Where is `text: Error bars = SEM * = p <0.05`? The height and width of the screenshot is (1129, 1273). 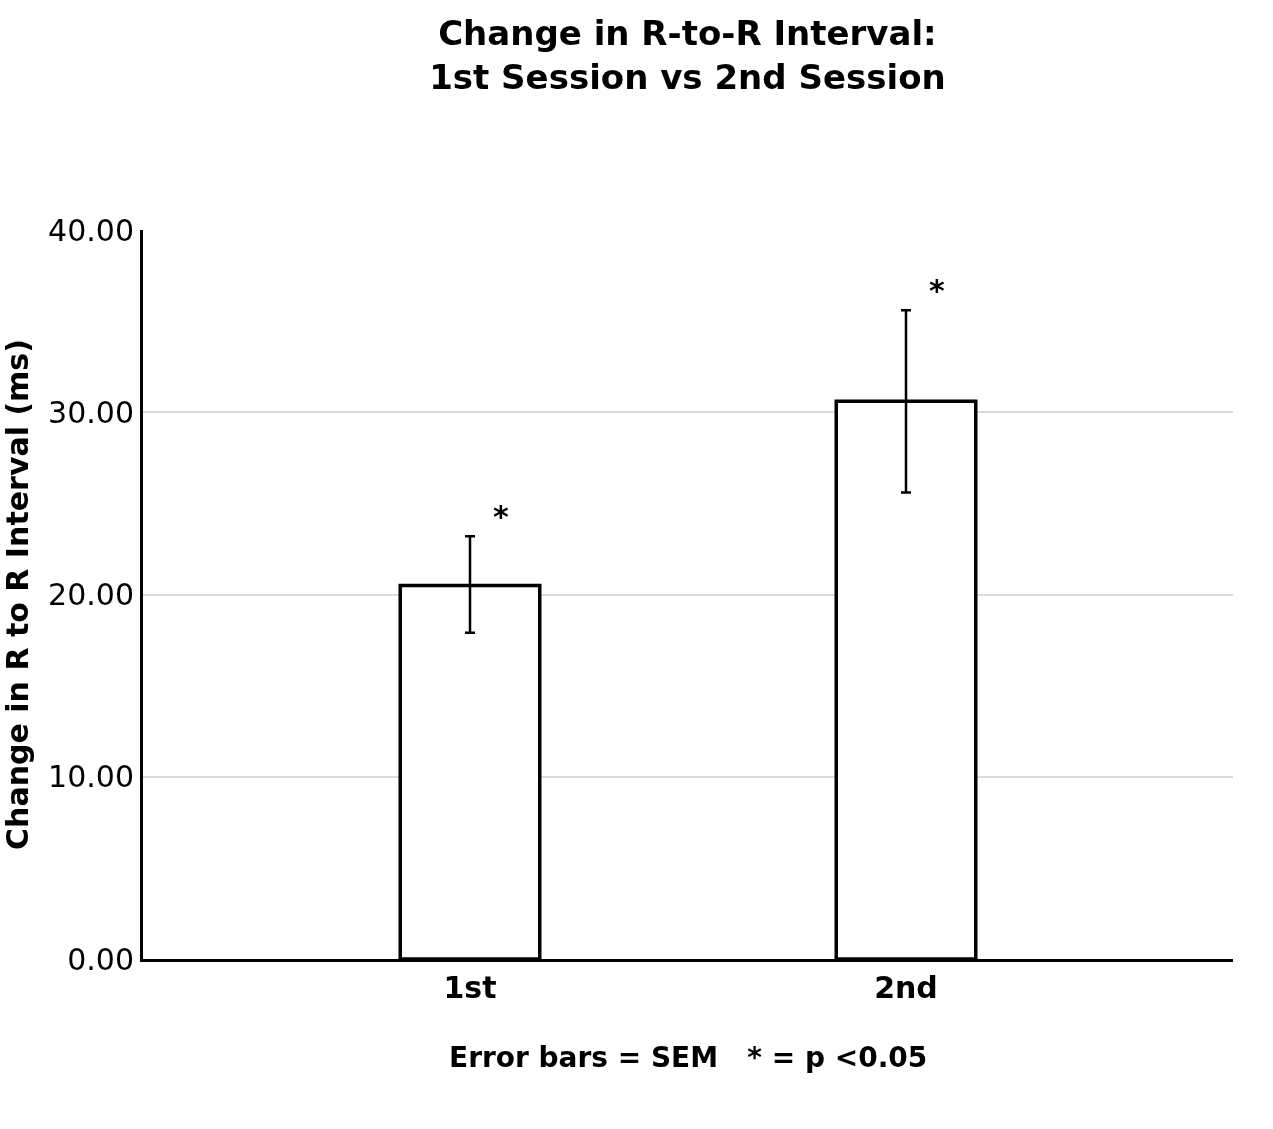
text: Error bars = SEM * = p <0.05 is located at coordinates (688, 1057).